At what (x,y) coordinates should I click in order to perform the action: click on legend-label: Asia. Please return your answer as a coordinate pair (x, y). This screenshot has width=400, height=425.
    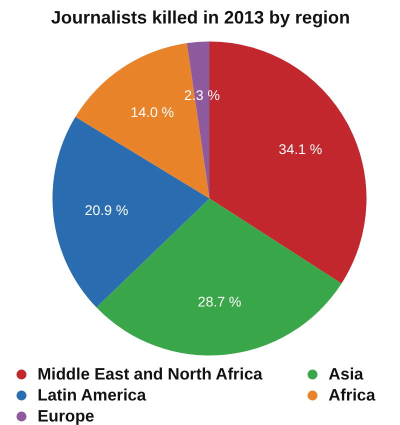
    Looking at the image, I should click on (346, 375).